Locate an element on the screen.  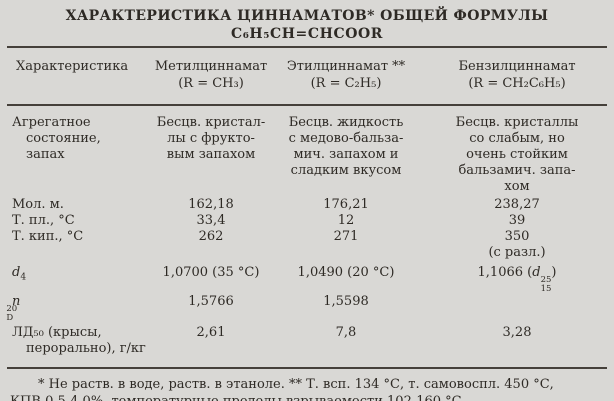
header-methyl-formula: (R = CH₃) is located at coordinates (211, 83).